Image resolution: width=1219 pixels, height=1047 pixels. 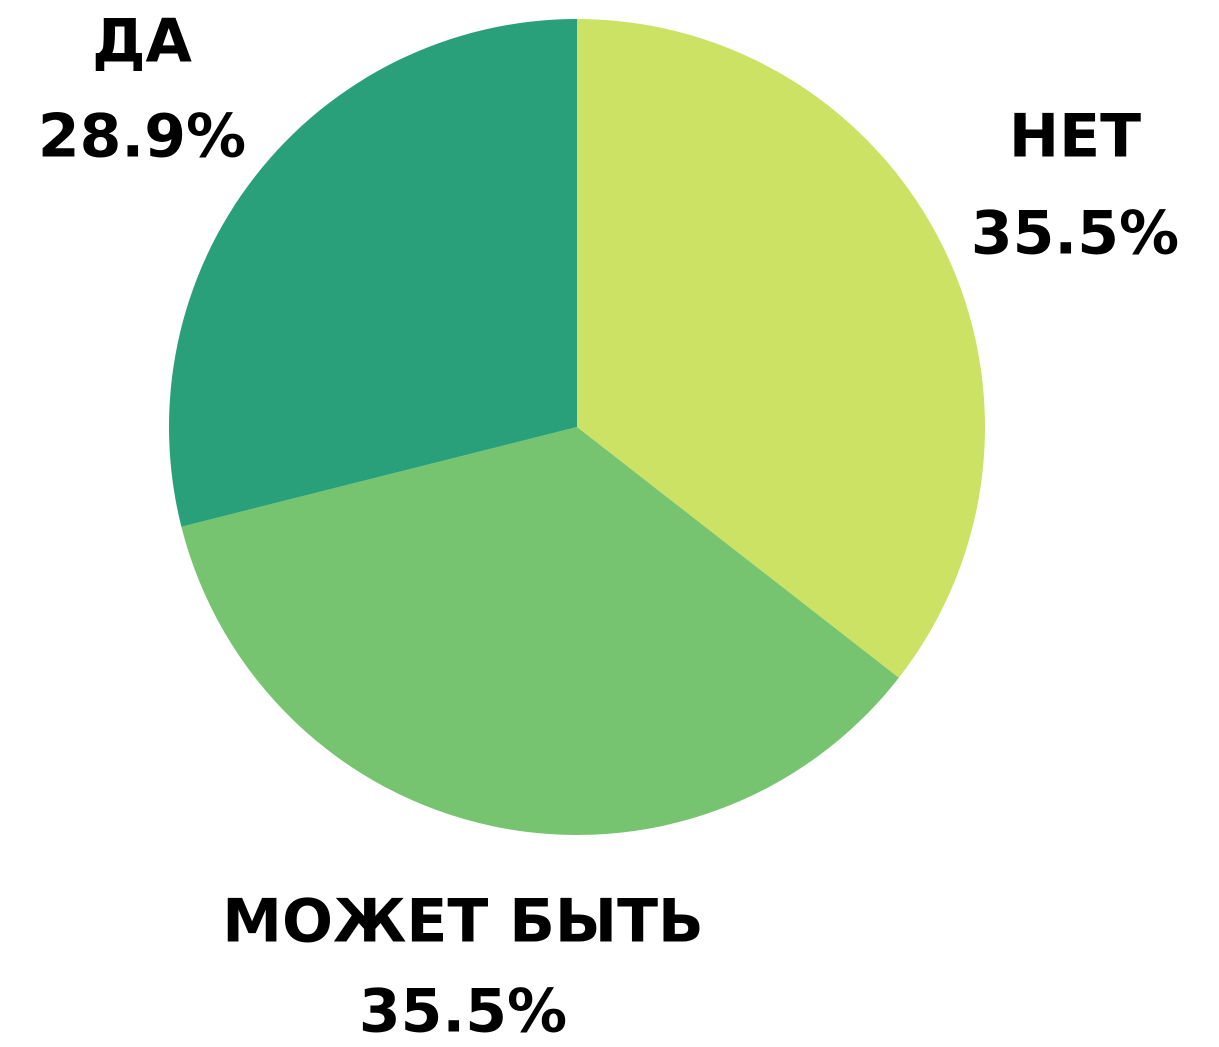 I want to click on value-label: 28.9%, so click(x=142, y=137).